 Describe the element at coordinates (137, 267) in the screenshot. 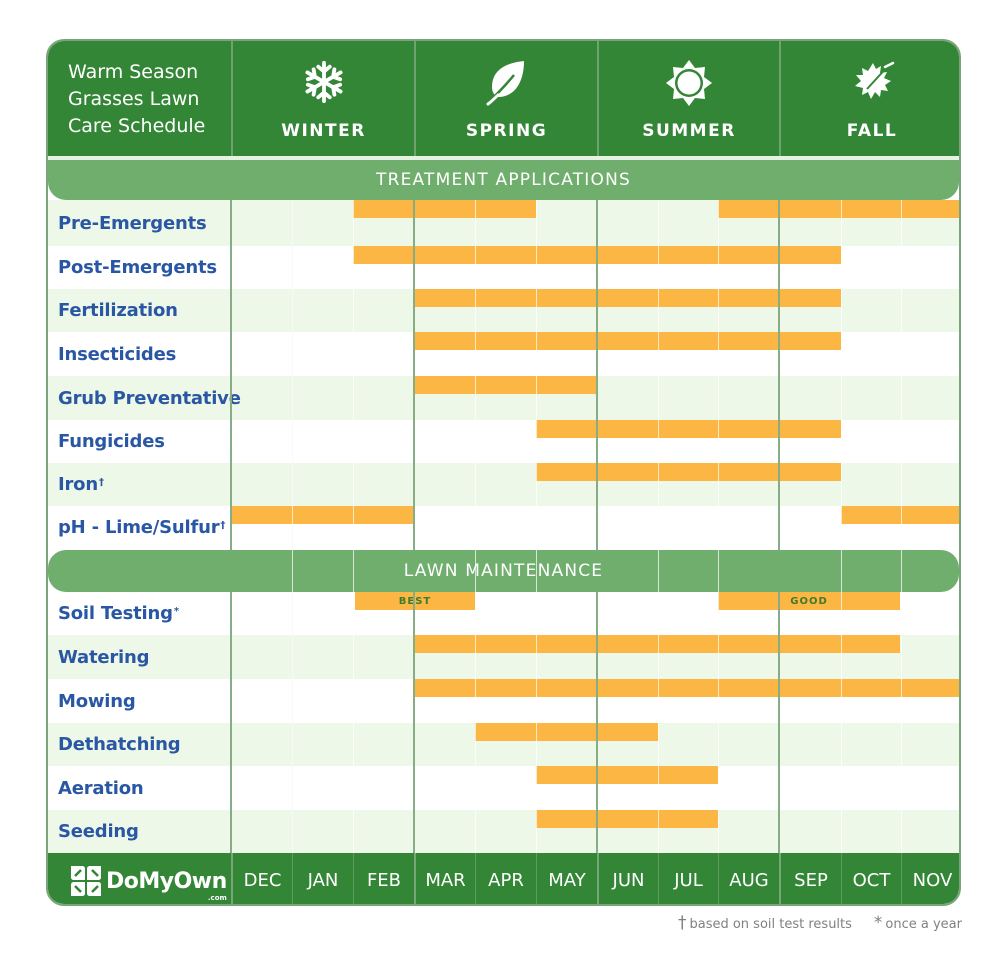

I see `row-label-post-emergents: Post-Emergents` at that location.